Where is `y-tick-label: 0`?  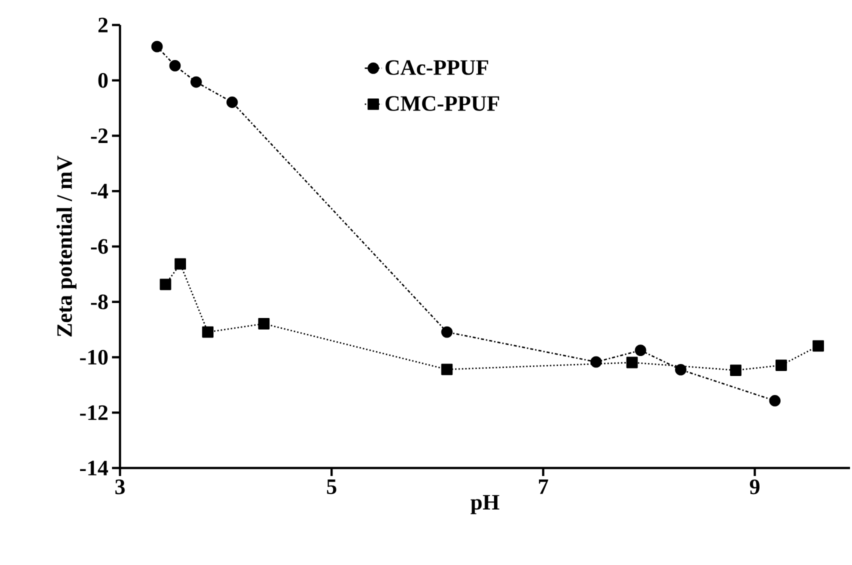 y-tick-label: 0 is located at coordinates (103, 80).